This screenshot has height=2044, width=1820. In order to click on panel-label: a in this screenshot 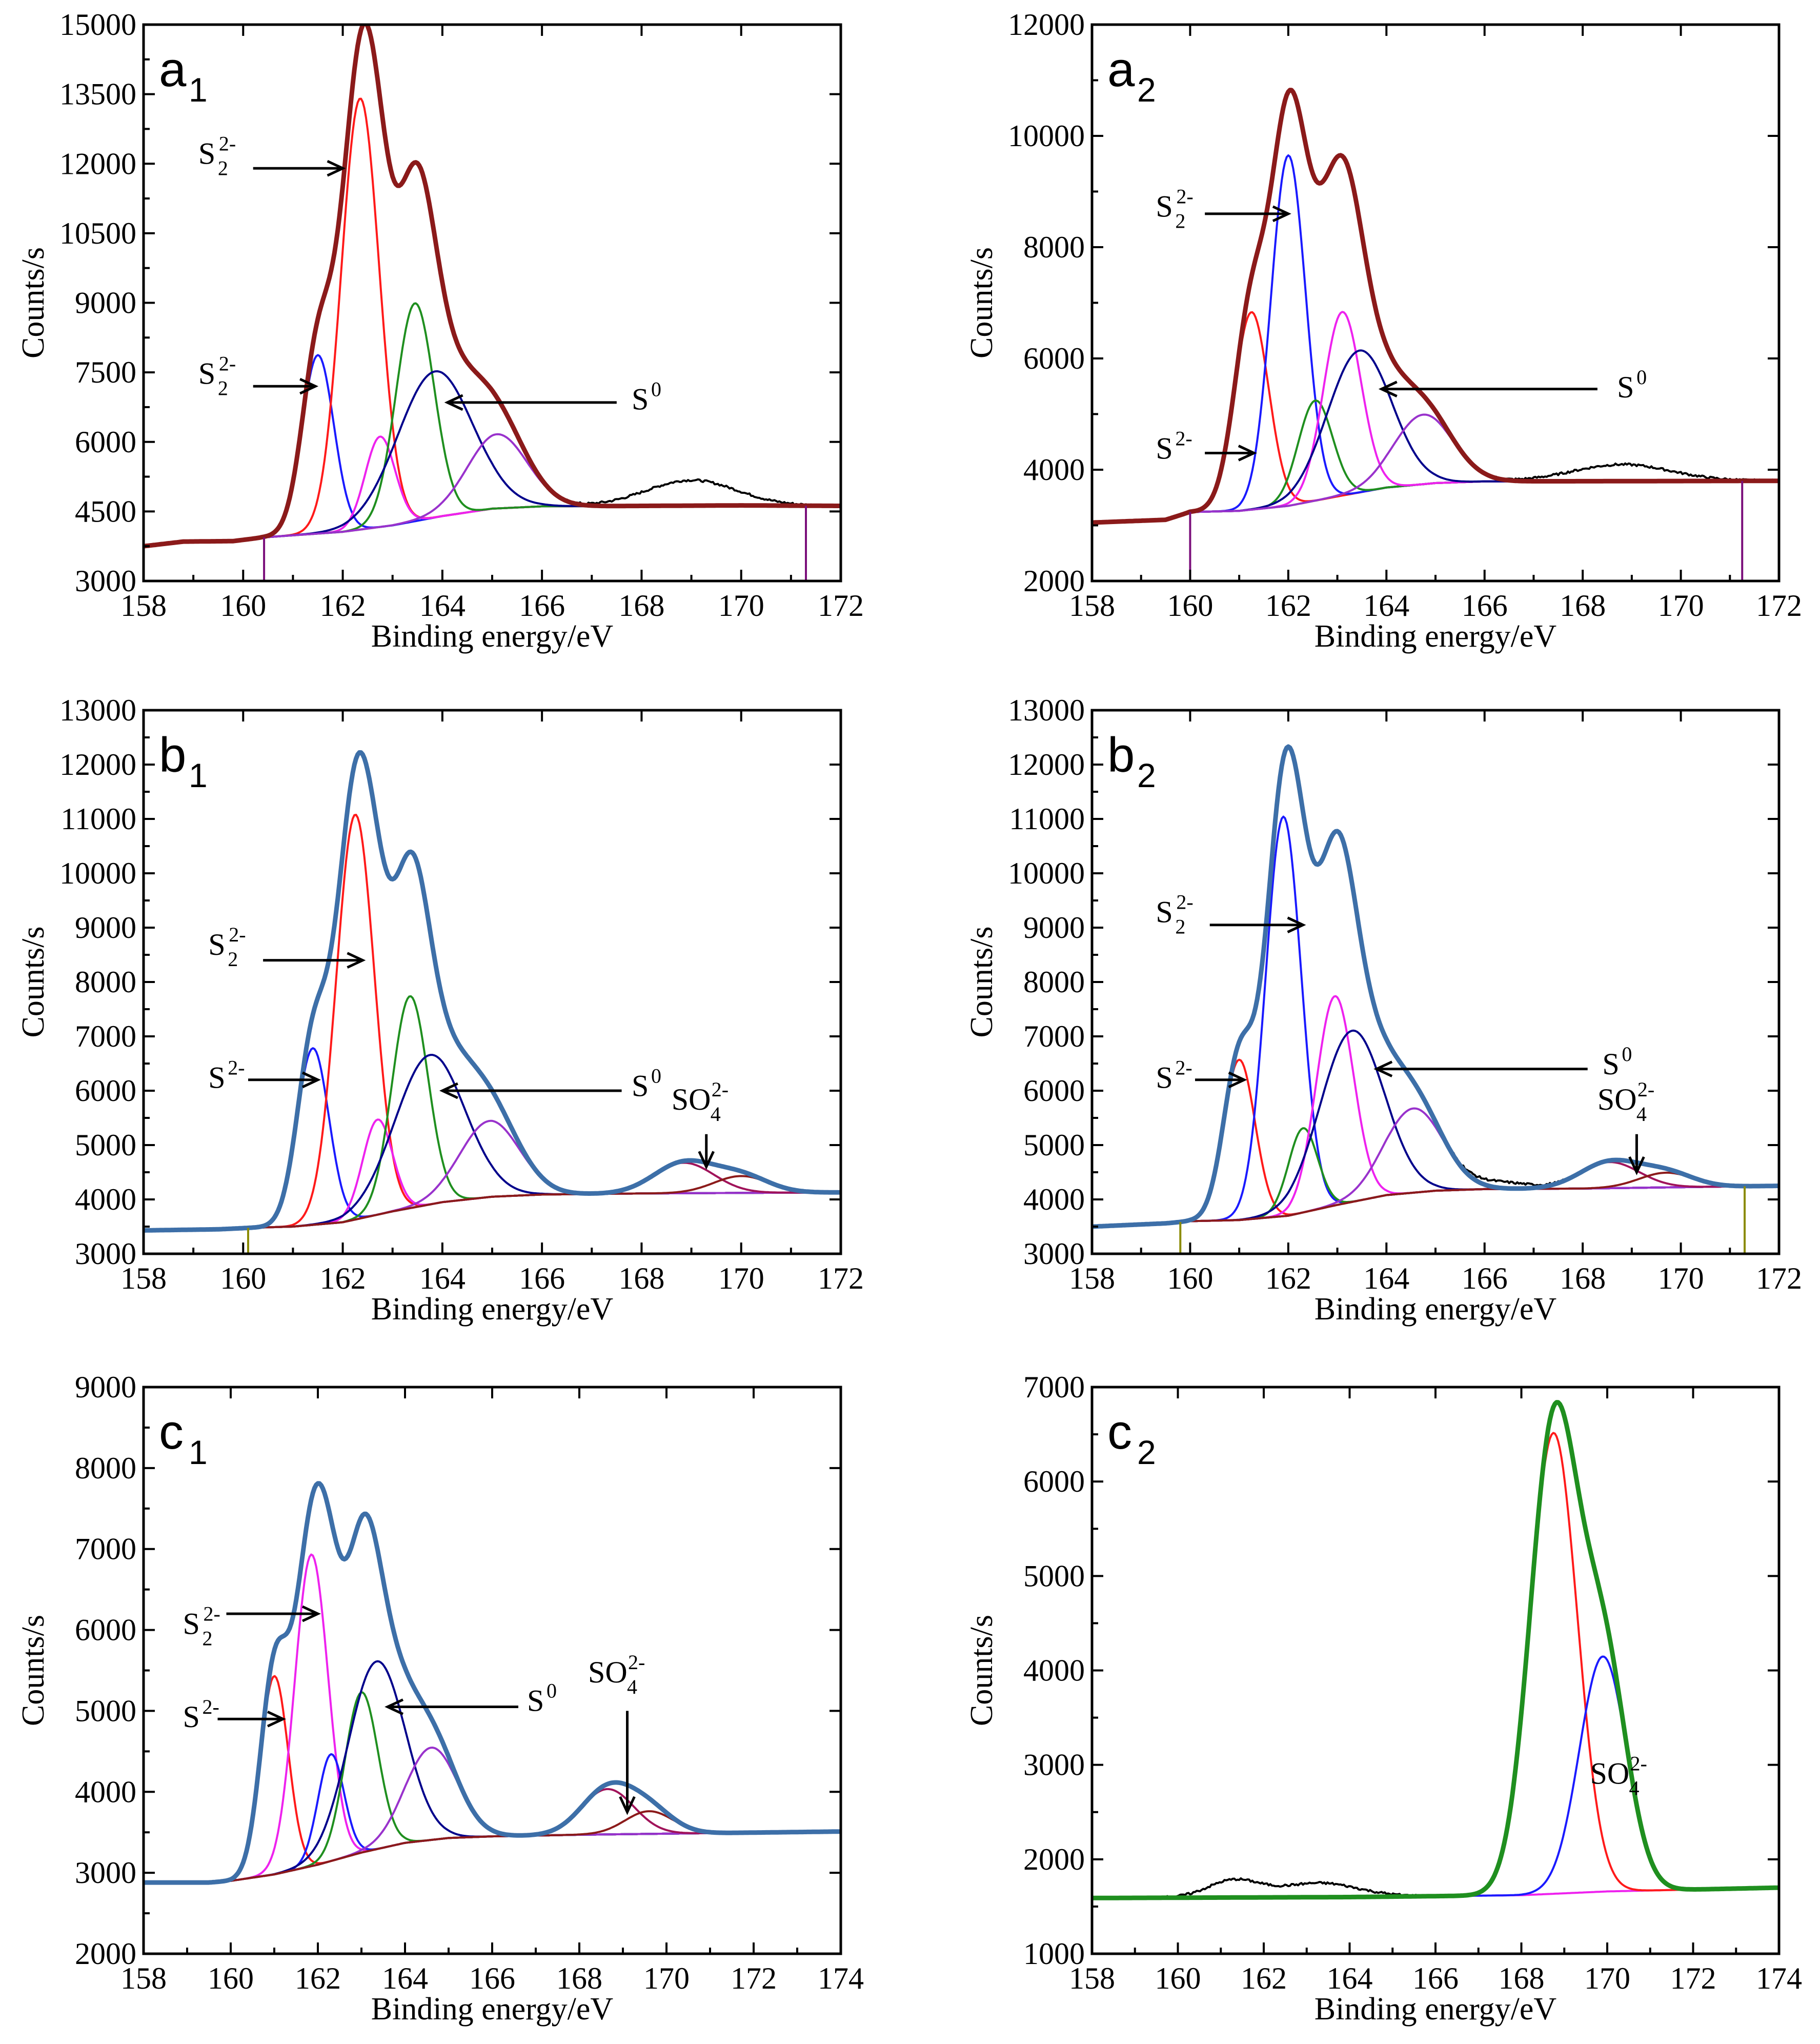, I will do `click(1121, 69)`.